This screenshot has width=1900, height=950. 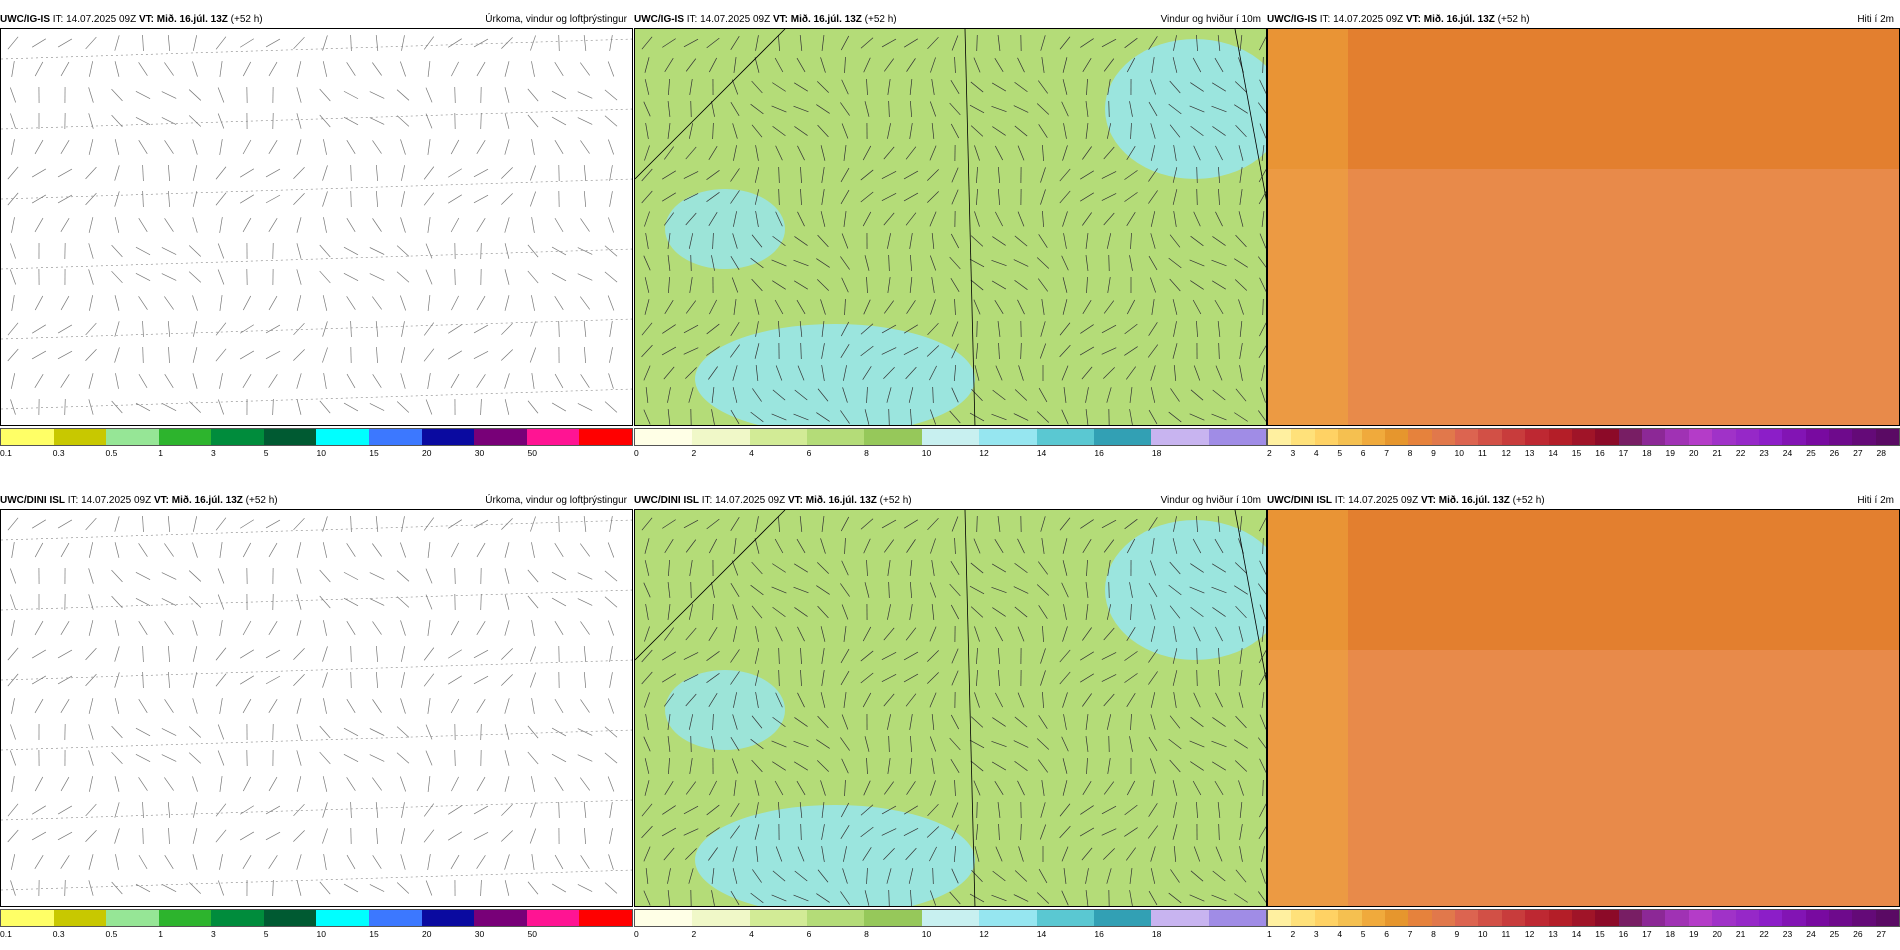 What do you see at coordinates (1600, 453) in the screenshot?
I see `colorbar-tick-label: 16` at bounding box center [1600, 453].